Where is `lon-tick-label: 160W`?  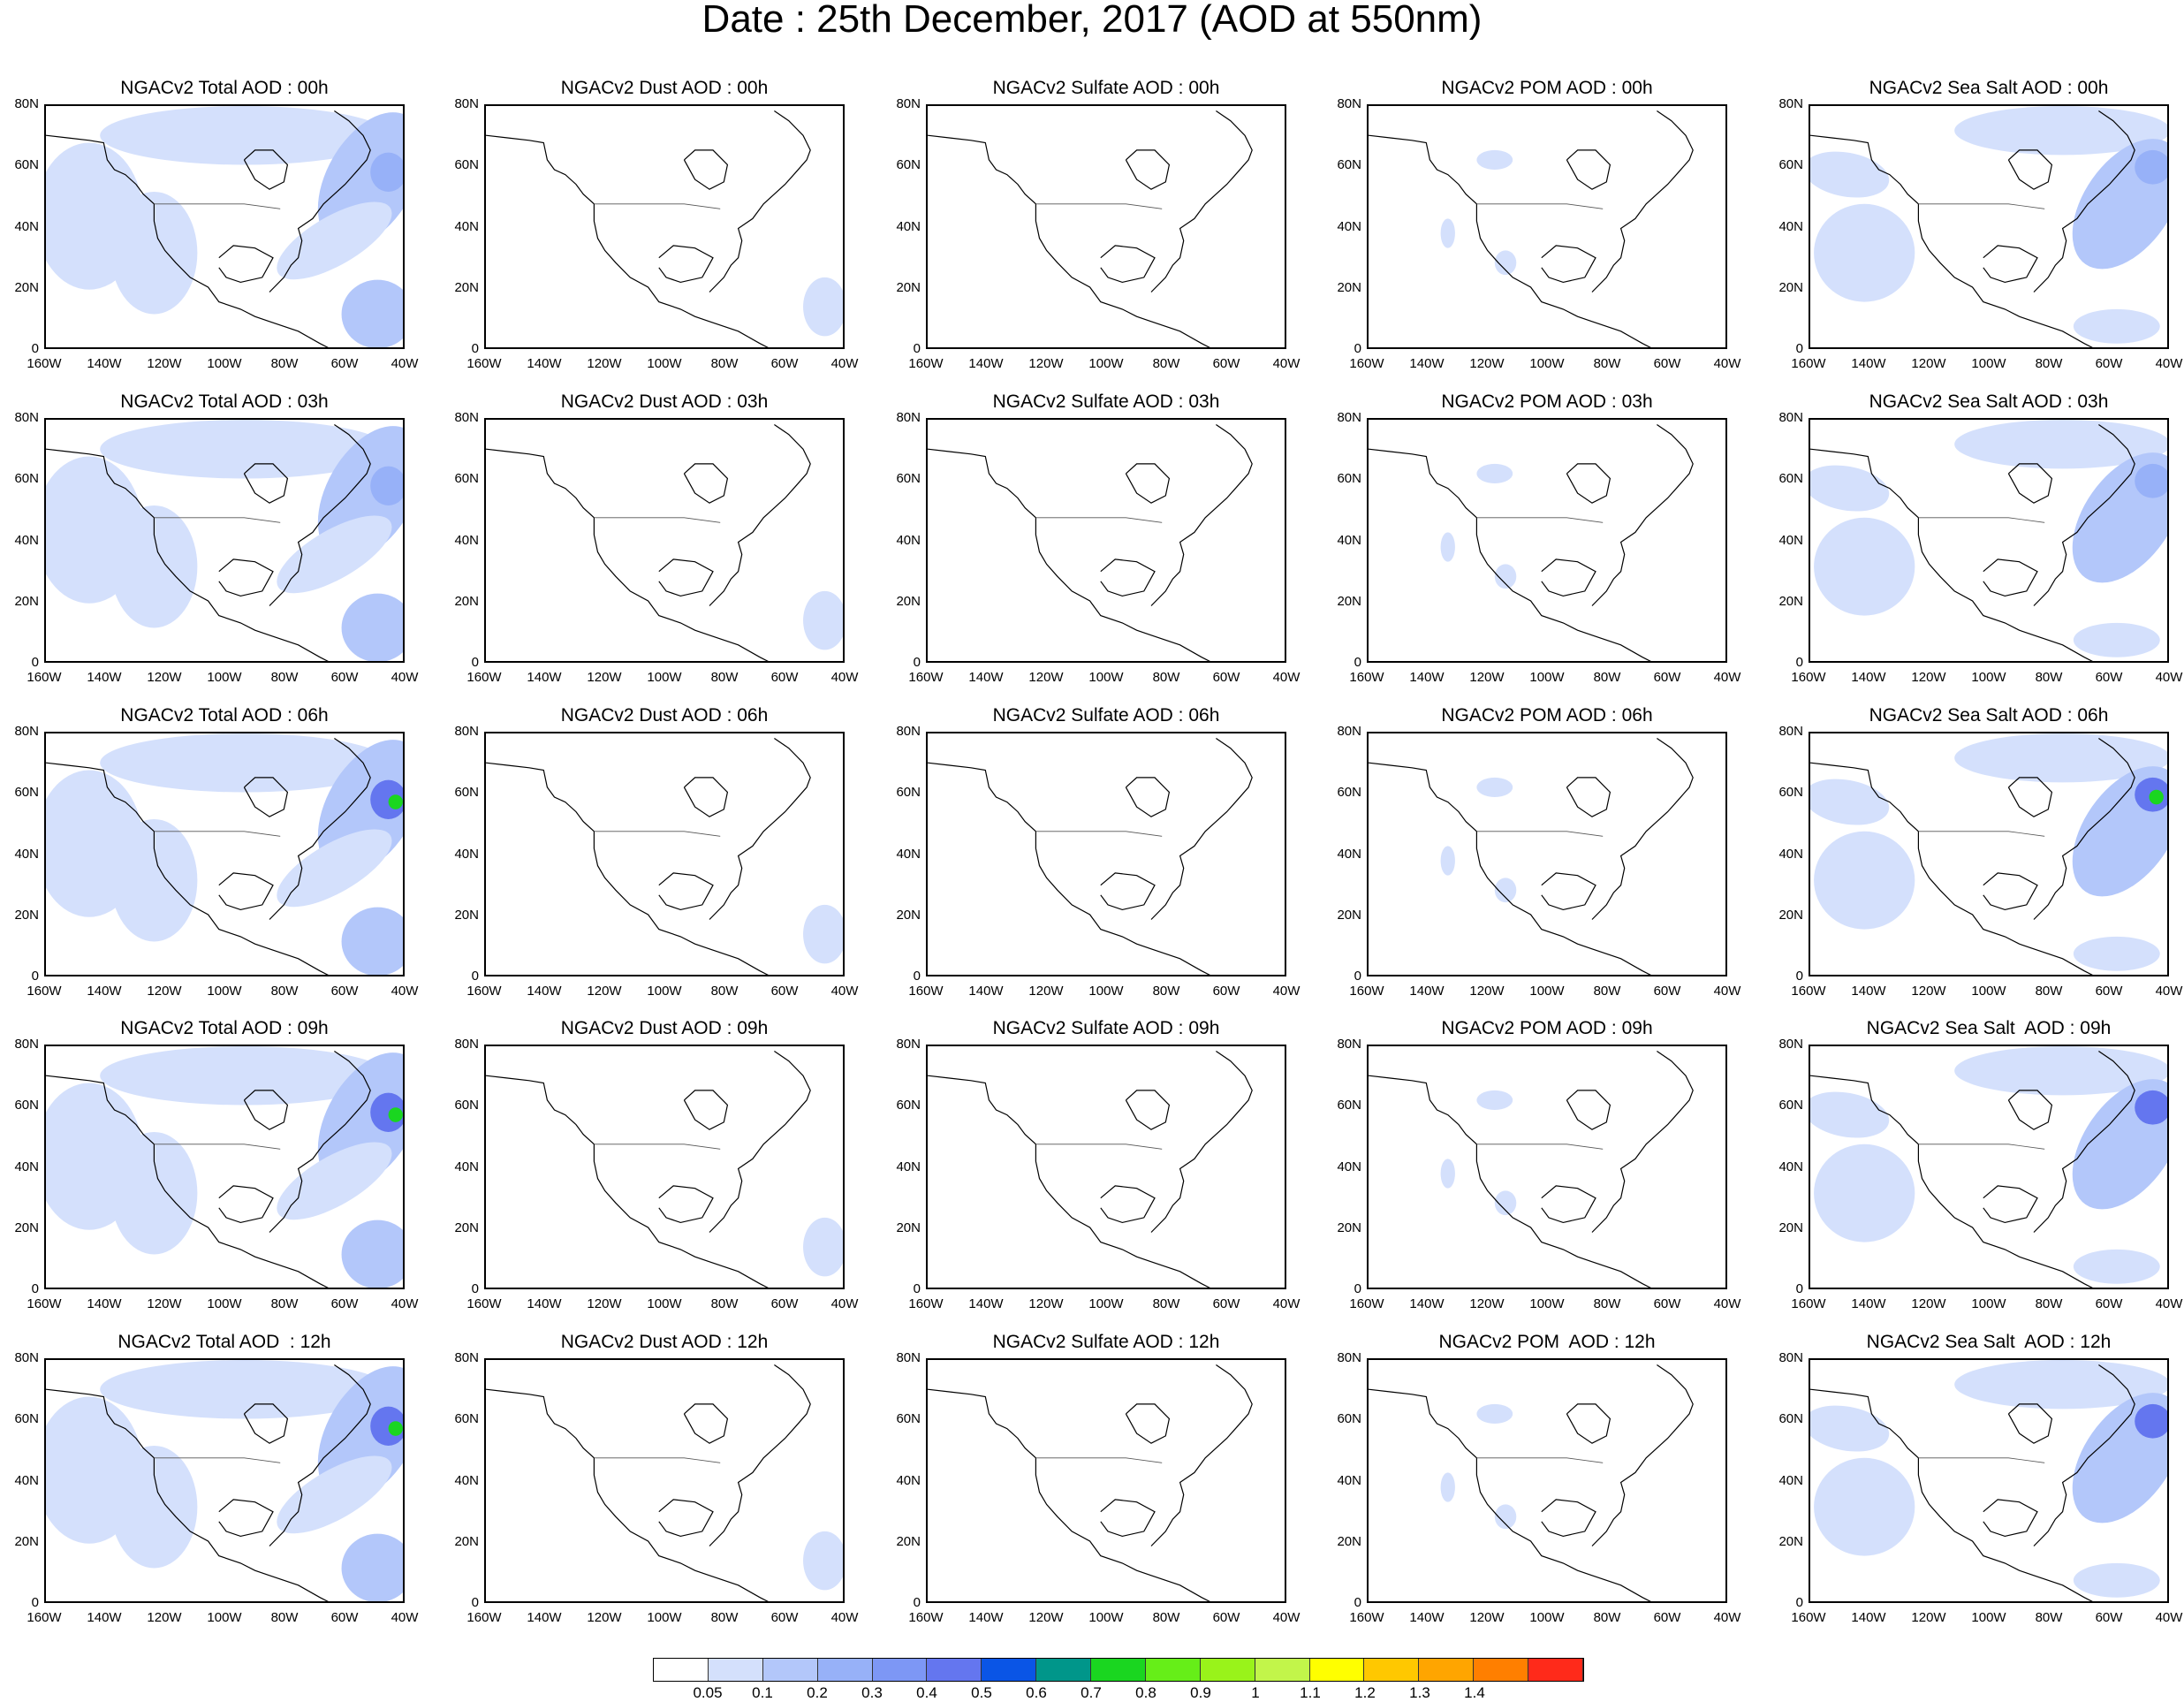
lon-tick-label: 160W is located at coordinates (926, 991).